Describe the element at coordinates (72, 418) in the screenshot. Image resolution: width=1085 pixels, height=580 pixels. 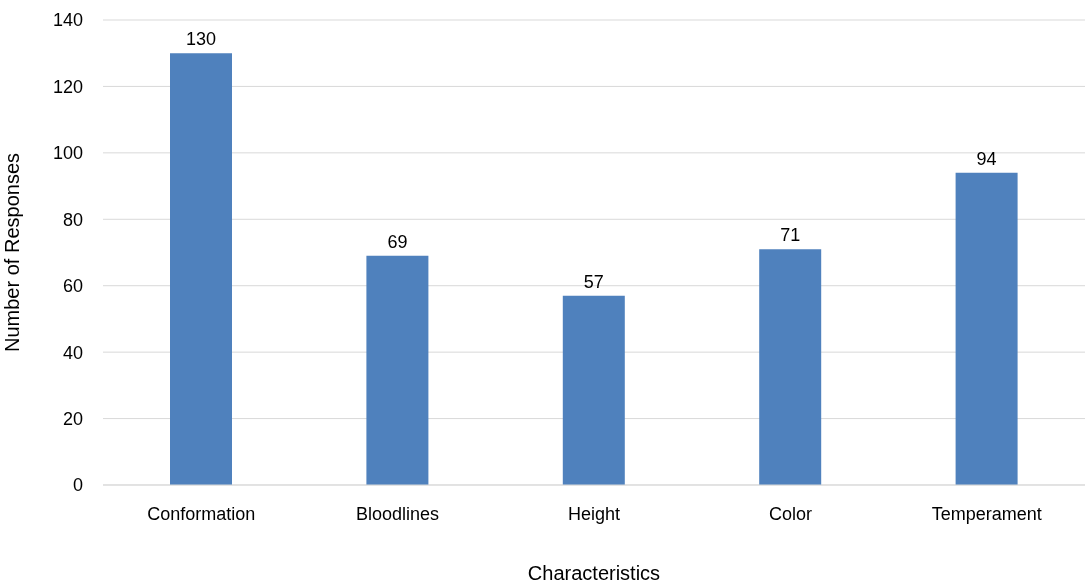
I see `y-tick-label: 20` at that location.